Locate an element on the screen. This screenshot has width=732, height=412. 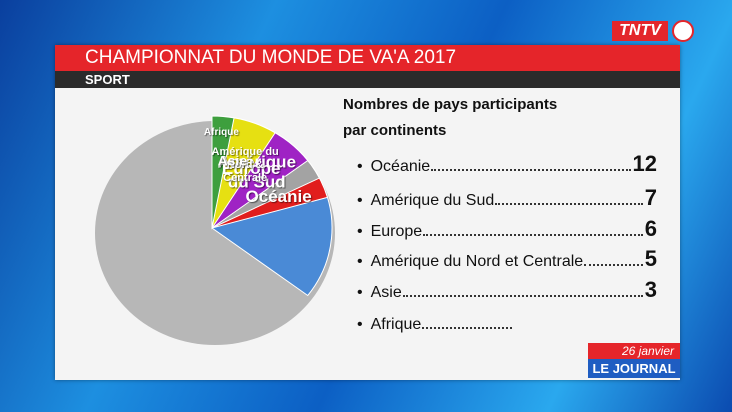
slice-label: Amérique du Nord & Centrale is located at coordinates (245, 165).